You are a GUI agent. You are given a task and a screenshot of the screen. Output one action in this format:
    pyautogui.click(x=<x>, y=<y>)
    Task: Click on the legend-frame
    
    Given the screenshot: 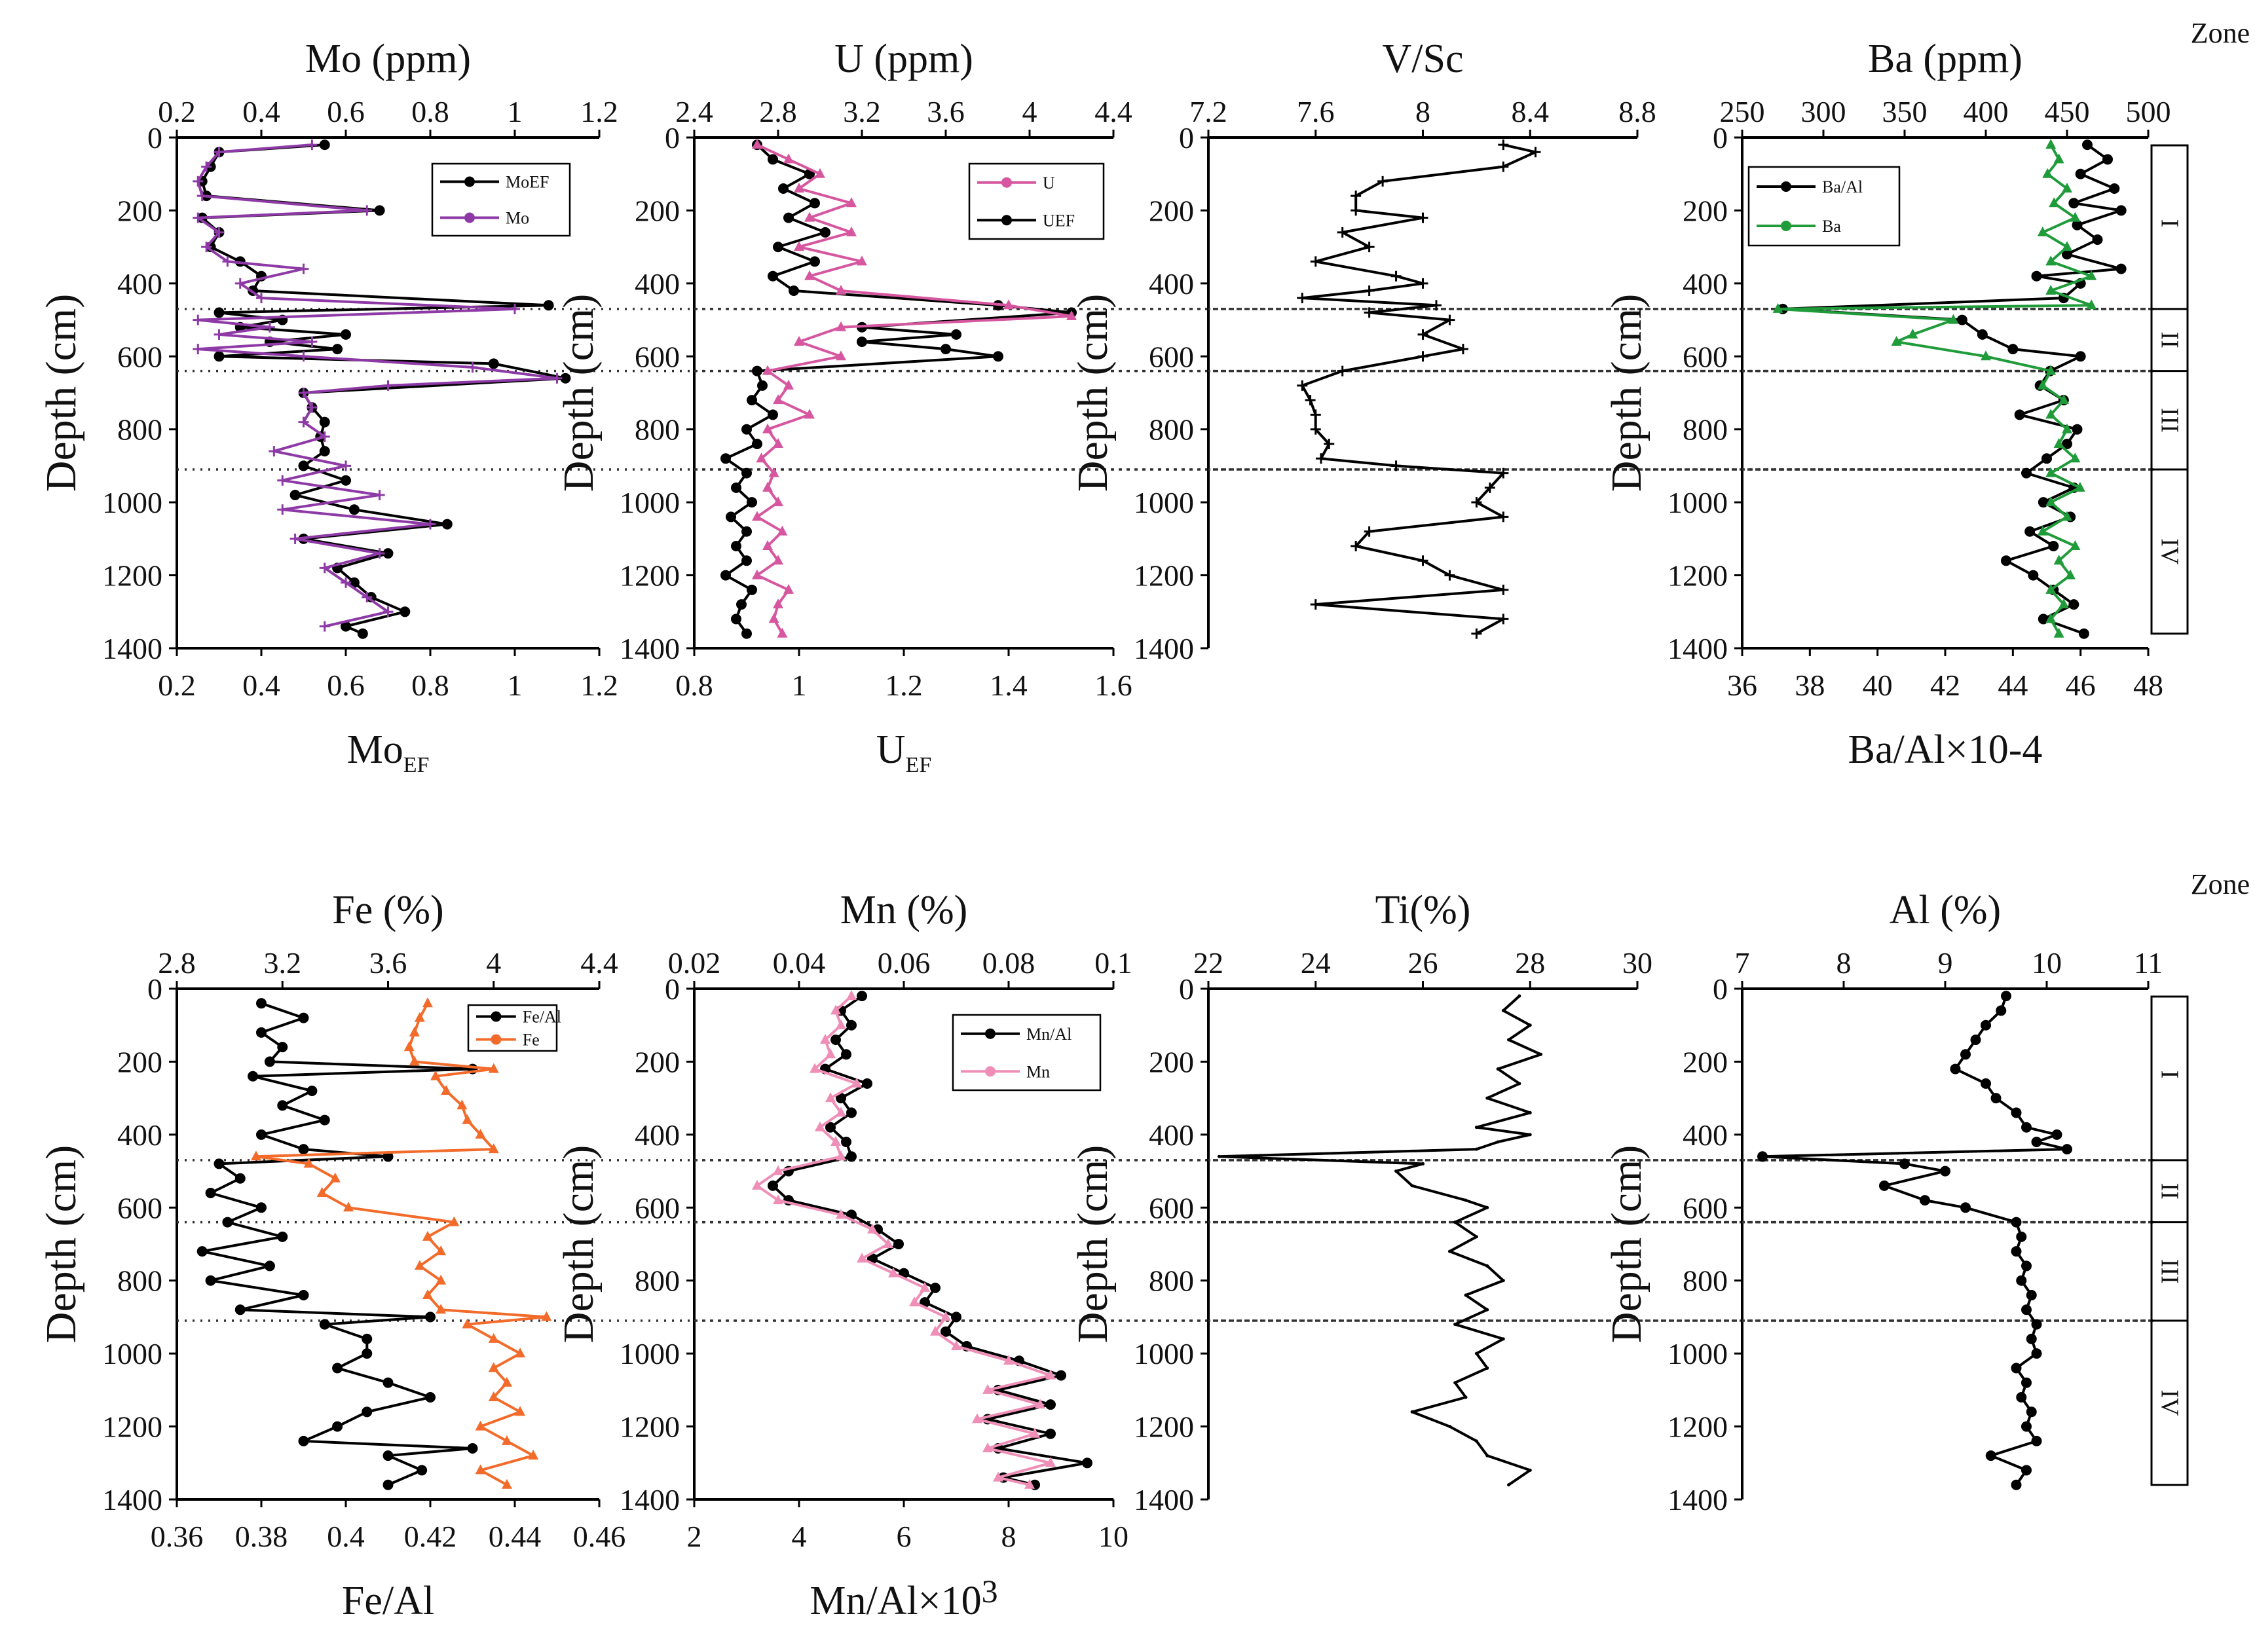 What is the action you would take?
    pyautogui.click(x=501, y=199)
    